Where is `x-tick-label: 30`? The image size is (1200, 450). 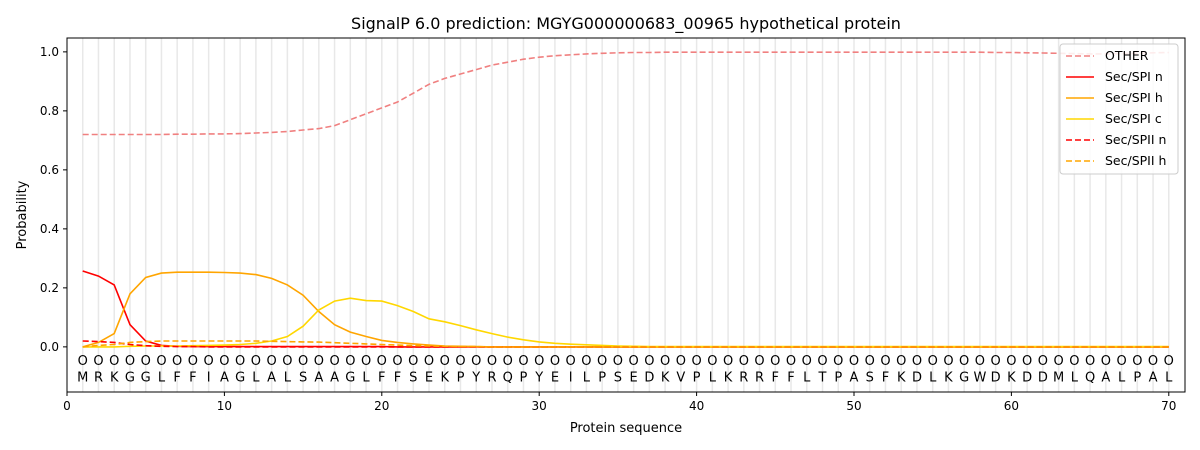 x-tick-label: 30 is located at coordinates (539, 406).